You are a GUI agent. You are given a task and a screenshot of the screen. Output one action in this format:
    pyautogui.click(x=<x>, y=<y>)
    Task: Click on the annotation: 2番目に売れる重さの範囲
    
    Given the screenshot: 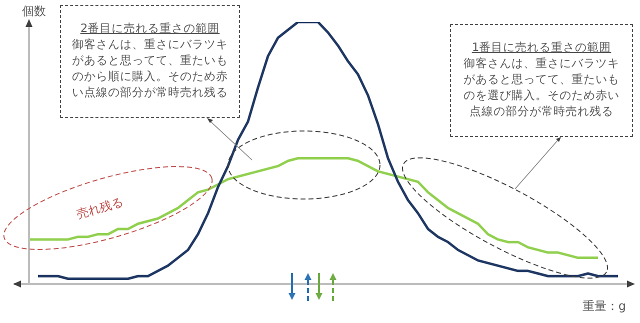 What is the action you would take?
    pyautogui.click(x=150, y=28)
    